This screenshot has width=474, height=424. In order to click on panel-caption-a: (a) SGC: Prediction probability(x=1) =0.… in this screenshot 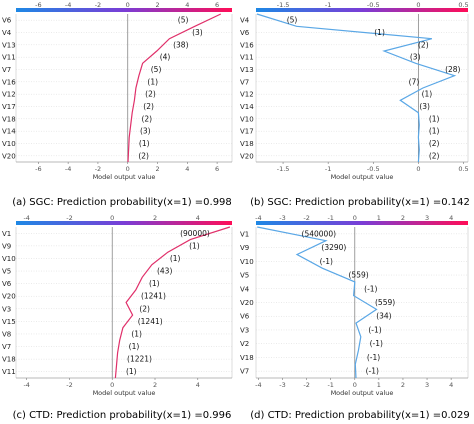, I will do `click(122, 202)`.